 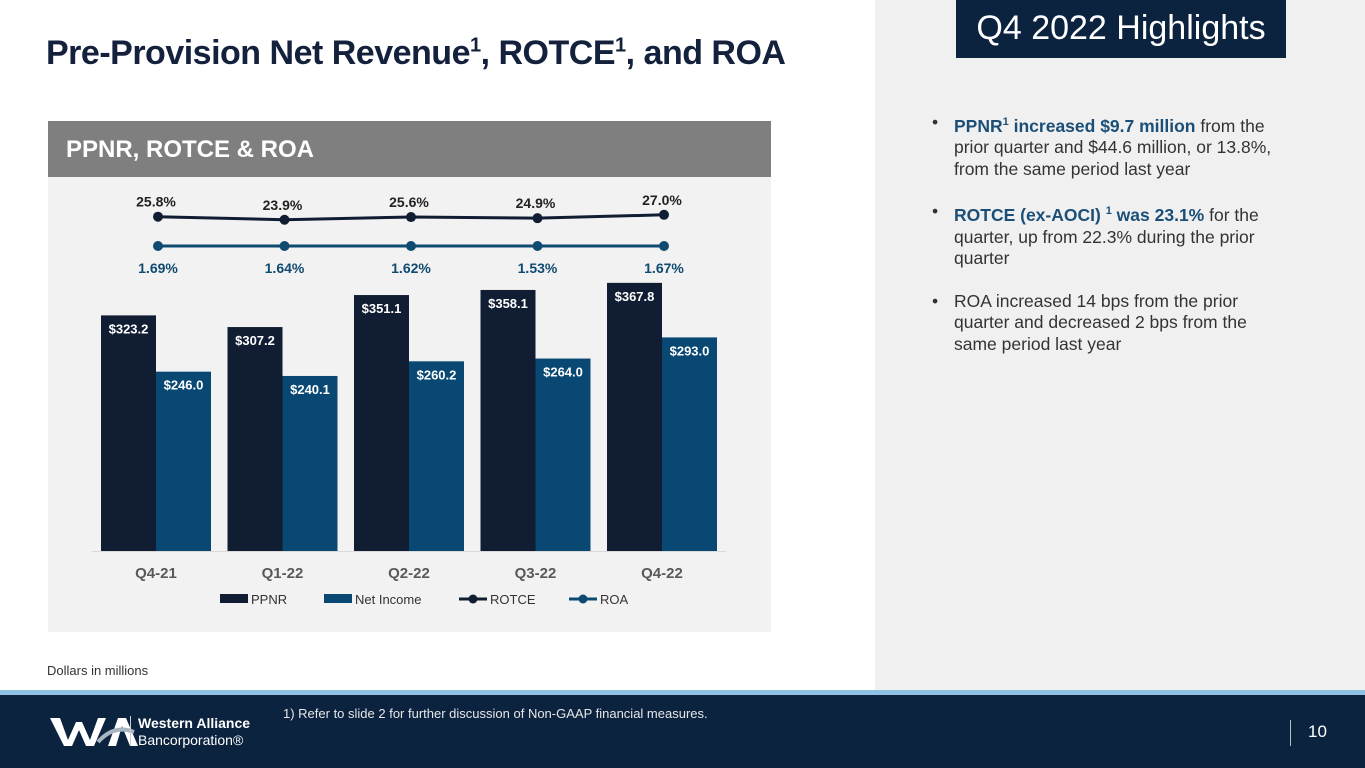 I want to click on legend-label-net-income: Net Income, so click(x=388, y=599).